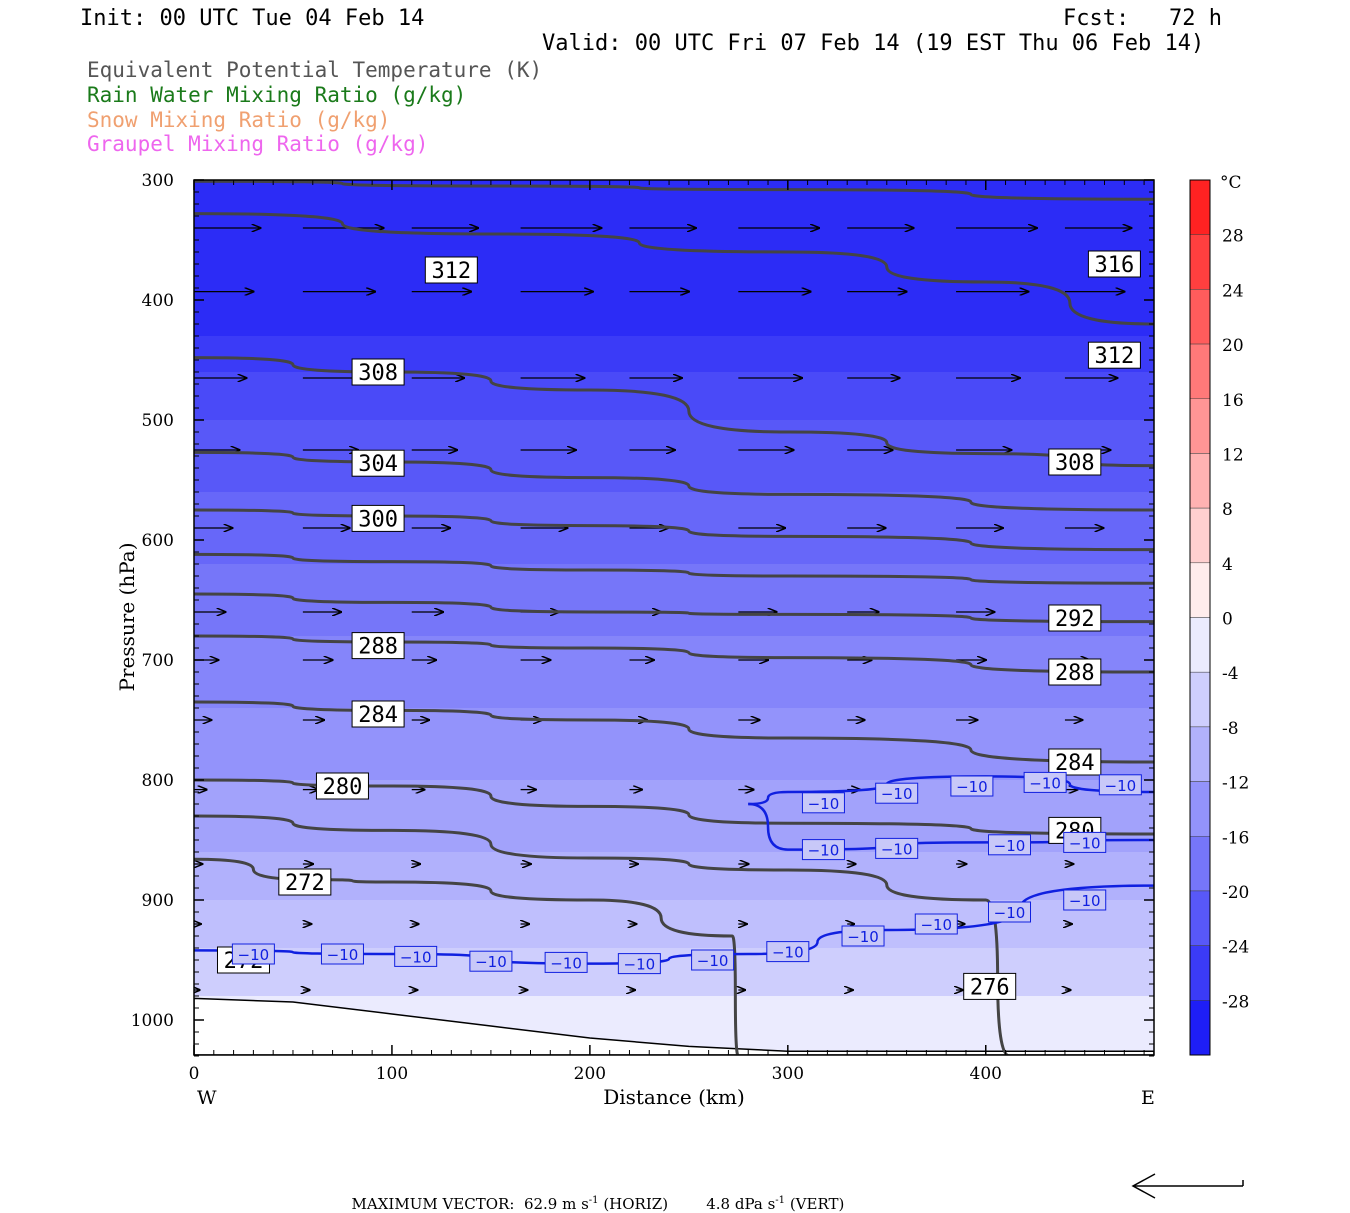 The height and width of the screenshot is (1213, 1350). Describe the element at coordinates (158, 541) in the screenshot. I see `y-tick-label: 600` at that location.